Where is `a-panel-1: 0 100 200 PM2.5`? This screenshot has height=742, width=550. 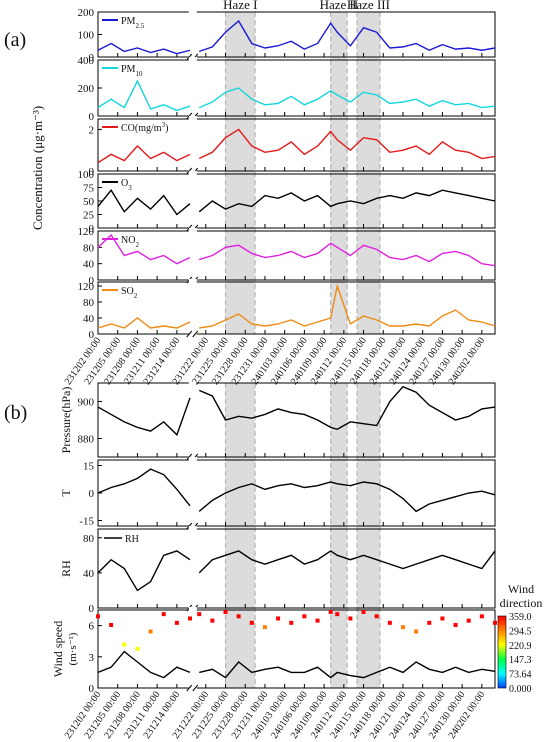 a-panel-1: 0 100 200 PM2.5 is located at coordinates (287, 35).